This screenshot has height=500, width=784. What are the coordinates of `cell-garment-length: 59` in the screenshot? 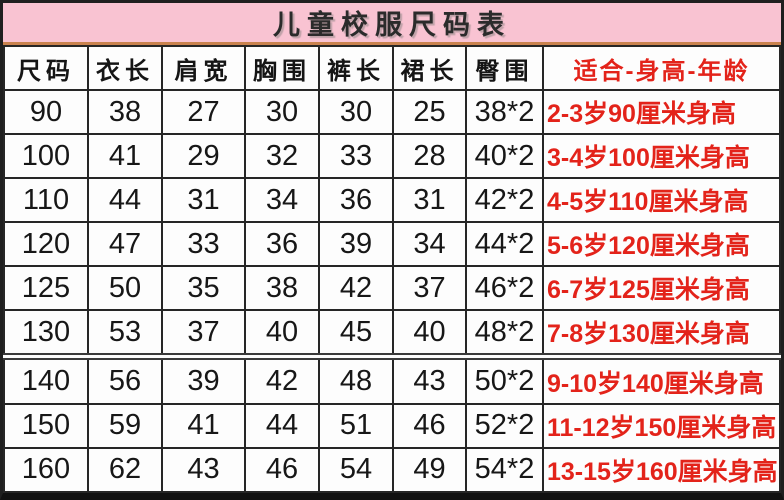 It's located at (125, 425).